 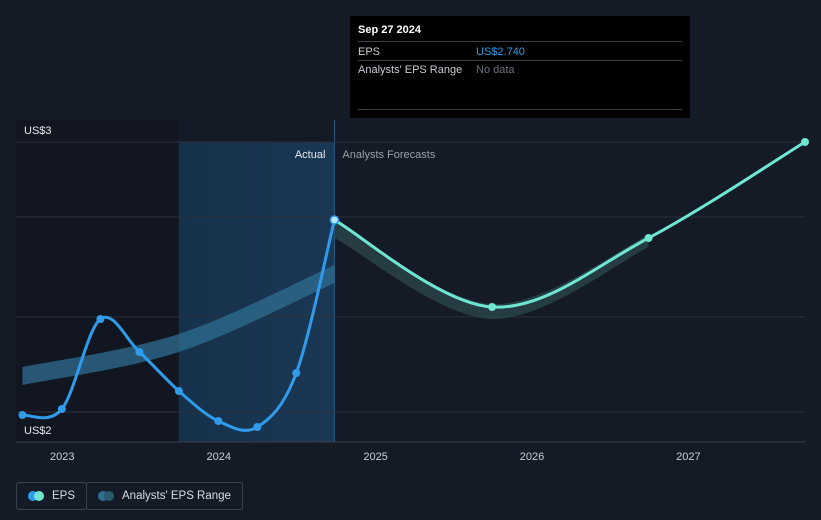 What do you see at coordinates (334, 220) in the screenshot?
I see `current-eps-point` at bounding box center [334, 220].